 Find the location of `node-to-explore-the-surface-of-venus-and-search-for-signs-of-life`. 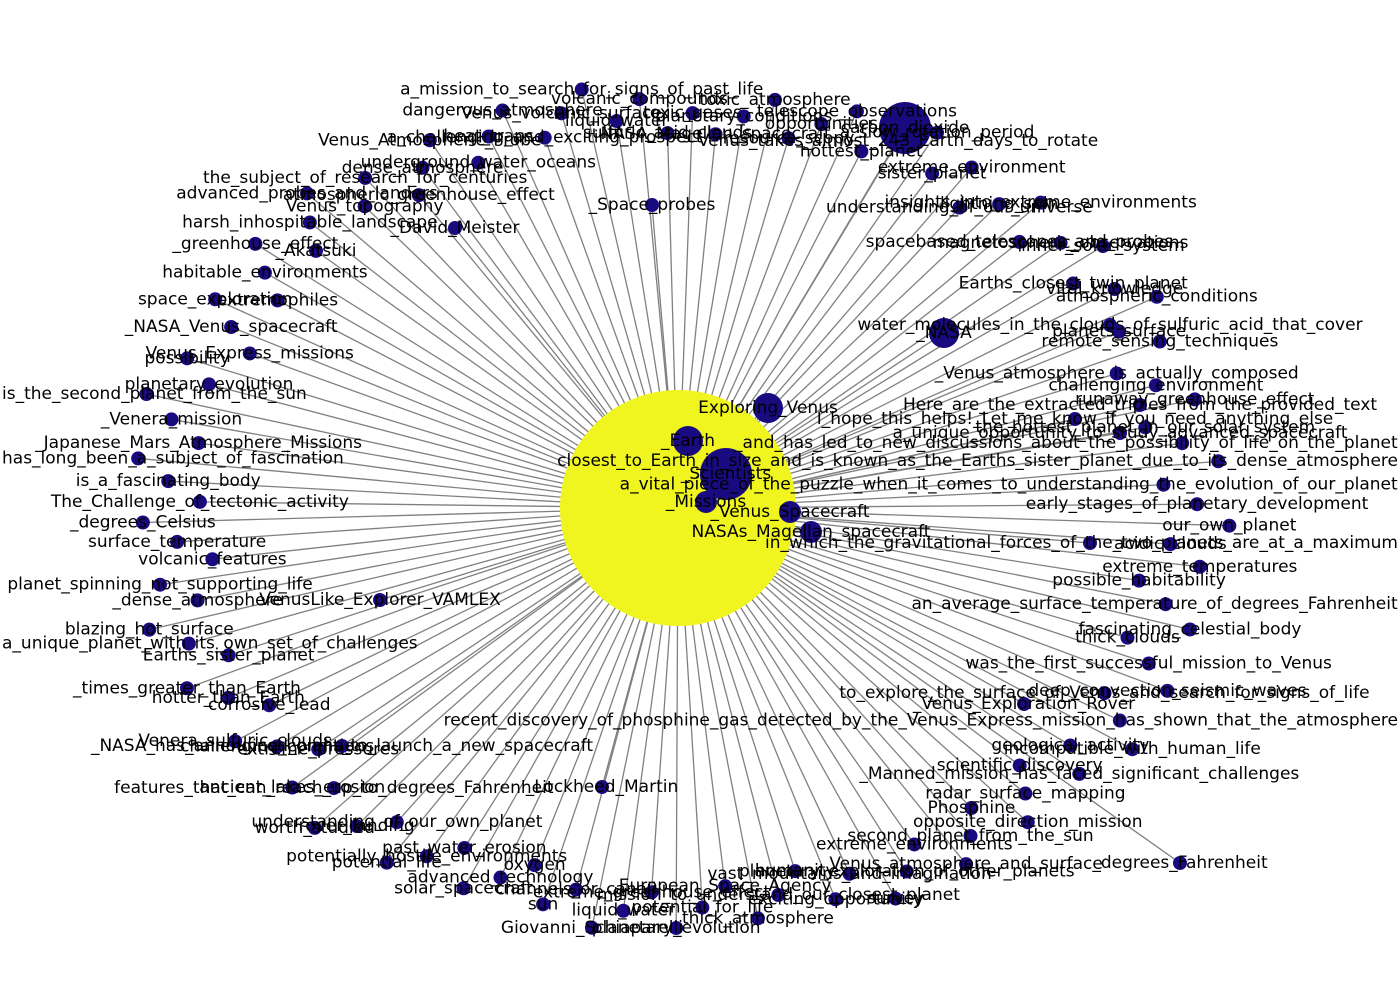

node-to-explore-the-surface-of-venus-and-search-for-signs-of-life is located at coordinates (1104, 693).